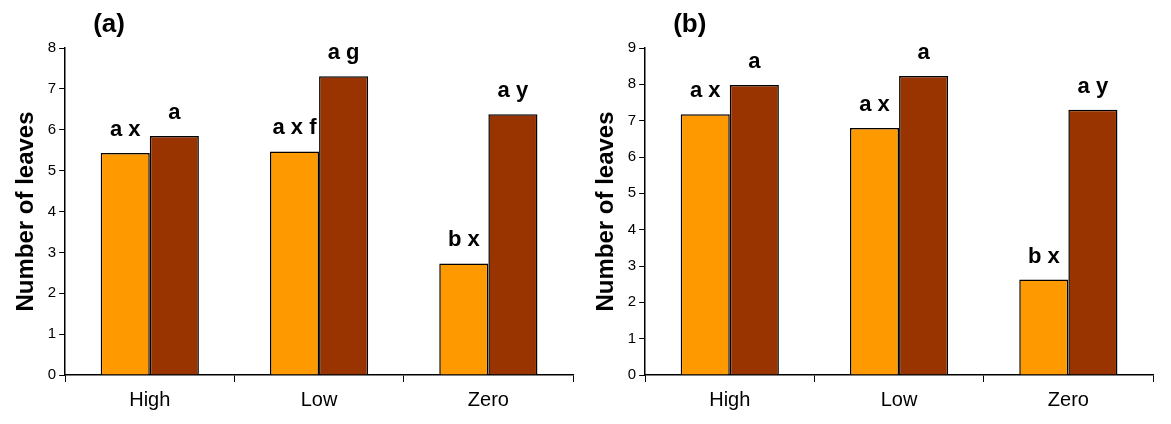 The height and width of the screenshot is (424, 1171). Describe the element at coordinates (343, 52) in the screenshot. I see `data-label: a g` at that location.